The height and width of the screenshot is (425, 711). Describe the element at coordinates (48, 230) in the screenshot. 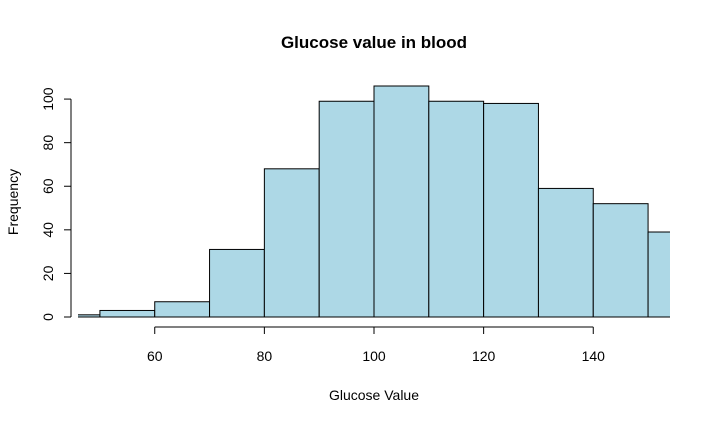

I see `y-tick-label: 40` at that location.